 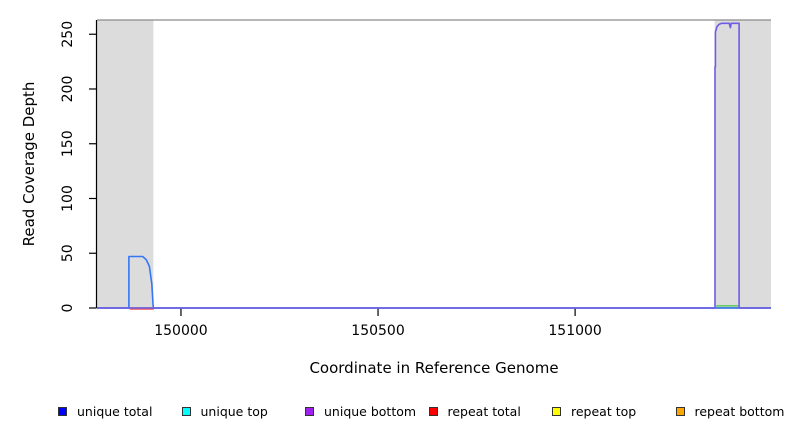 What do you see at coordinates (739, 411) in the screenshot?
I see `legend-label: repeat bottom` at bounding box center [739, 411].